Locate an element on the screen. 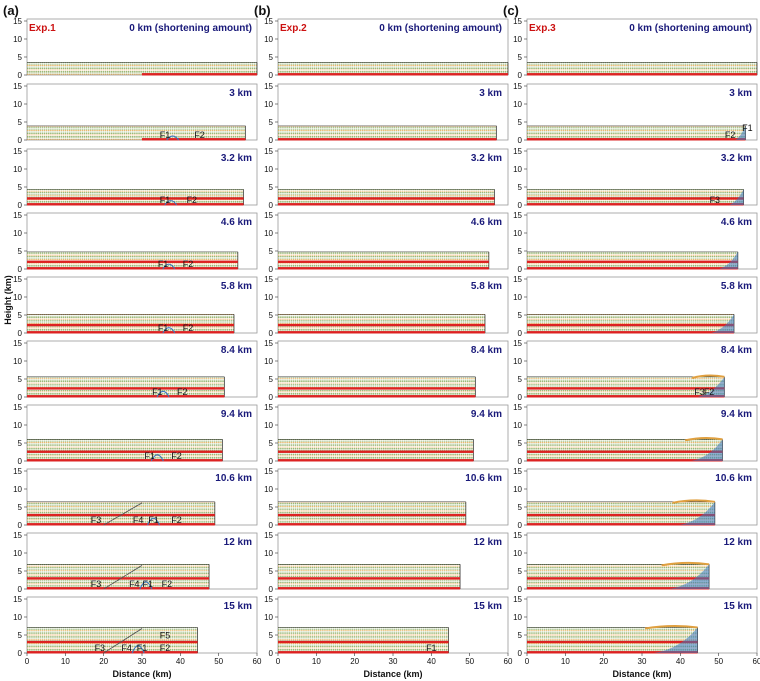 This screenshot has height=681, width=760. experiment-label: Exp.3 is located at coordinates (542, 28).